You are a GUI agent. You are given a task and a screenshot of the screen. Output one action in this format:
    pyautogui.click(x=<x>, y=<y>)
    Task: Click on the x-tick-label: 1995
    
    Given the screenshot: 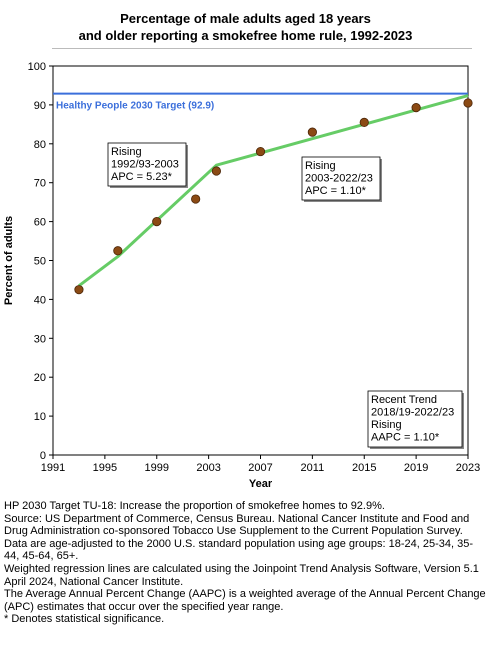 What is the action you would take?
    pyautogui.click(x=105, y=468)
    